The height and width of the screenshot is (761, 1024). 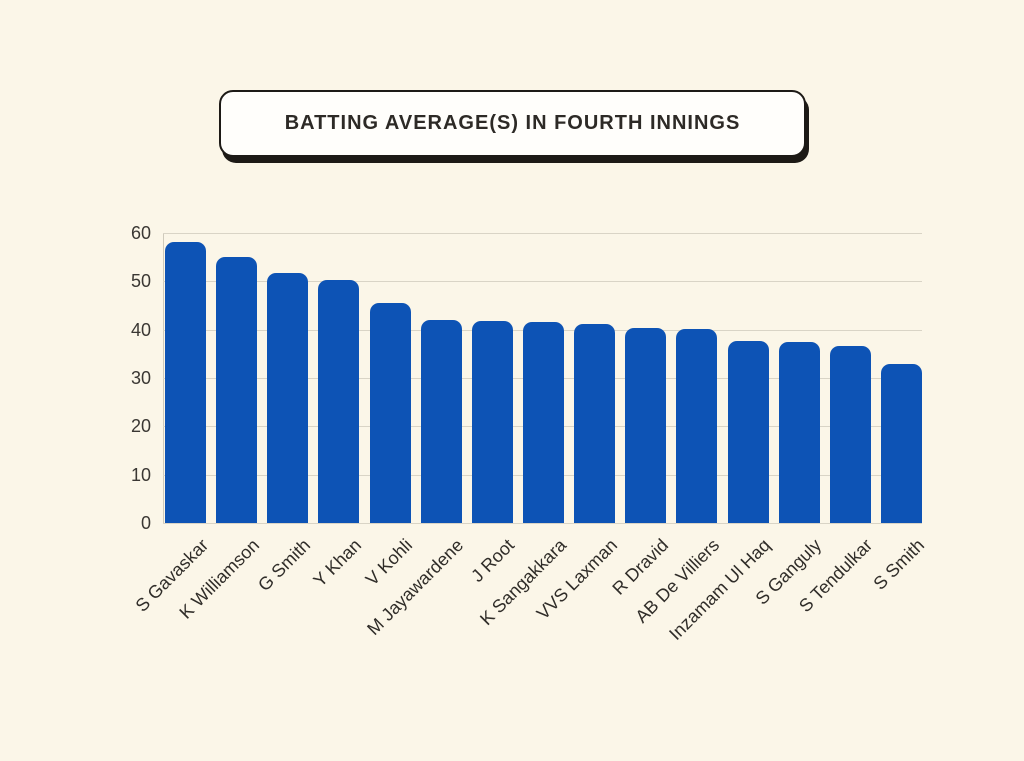 What do you see at coordinates (185, 382) in the screenshot?
I see `bar-s-gavaskar` at bounding box center [185, 382].